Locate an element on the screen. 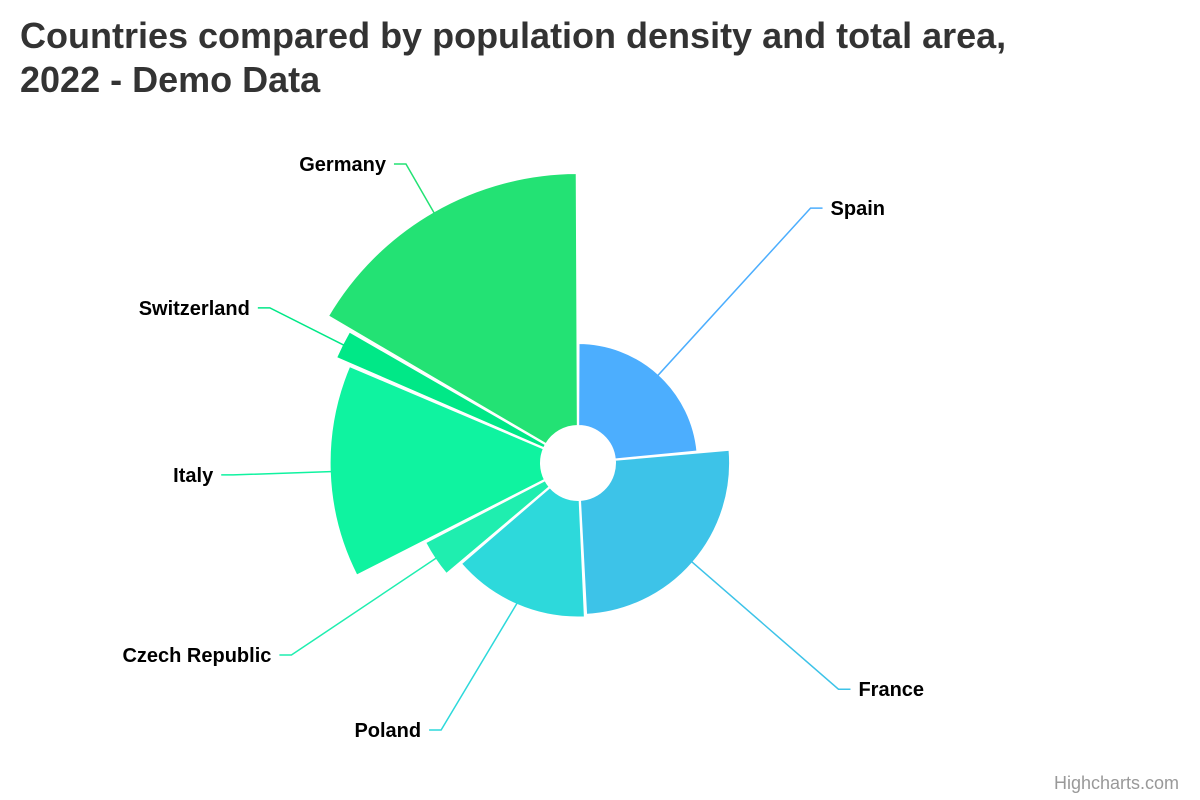 This screenshot has width=1200, height=800. label-switzerland: Switzerland is located at coordinates (194, 309).